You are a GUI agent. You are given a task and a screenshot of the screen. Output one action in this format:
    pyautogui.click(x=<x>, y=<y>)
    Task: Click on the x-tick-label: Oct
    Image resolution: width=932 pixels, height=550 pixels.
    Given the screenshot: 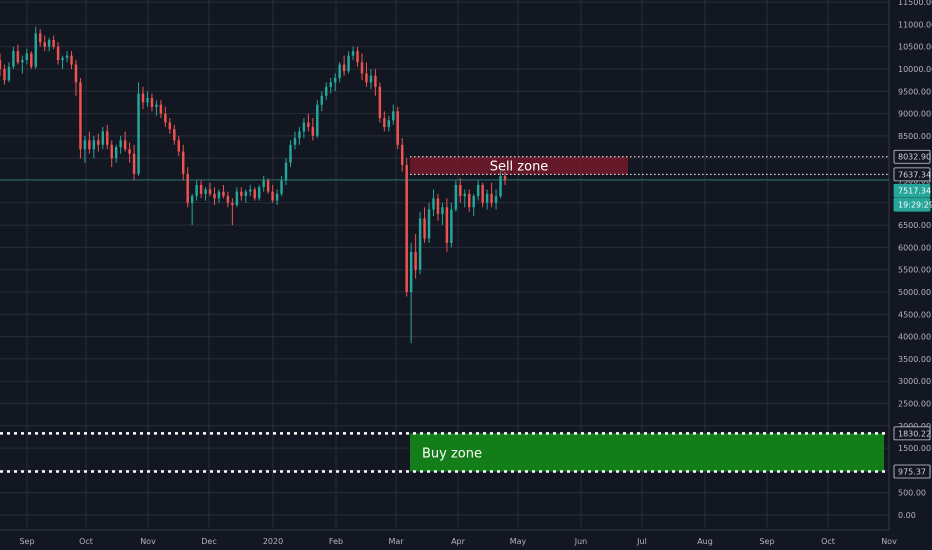 What is the action you would take?
    pyautogui.click(x=828, y=541)
    